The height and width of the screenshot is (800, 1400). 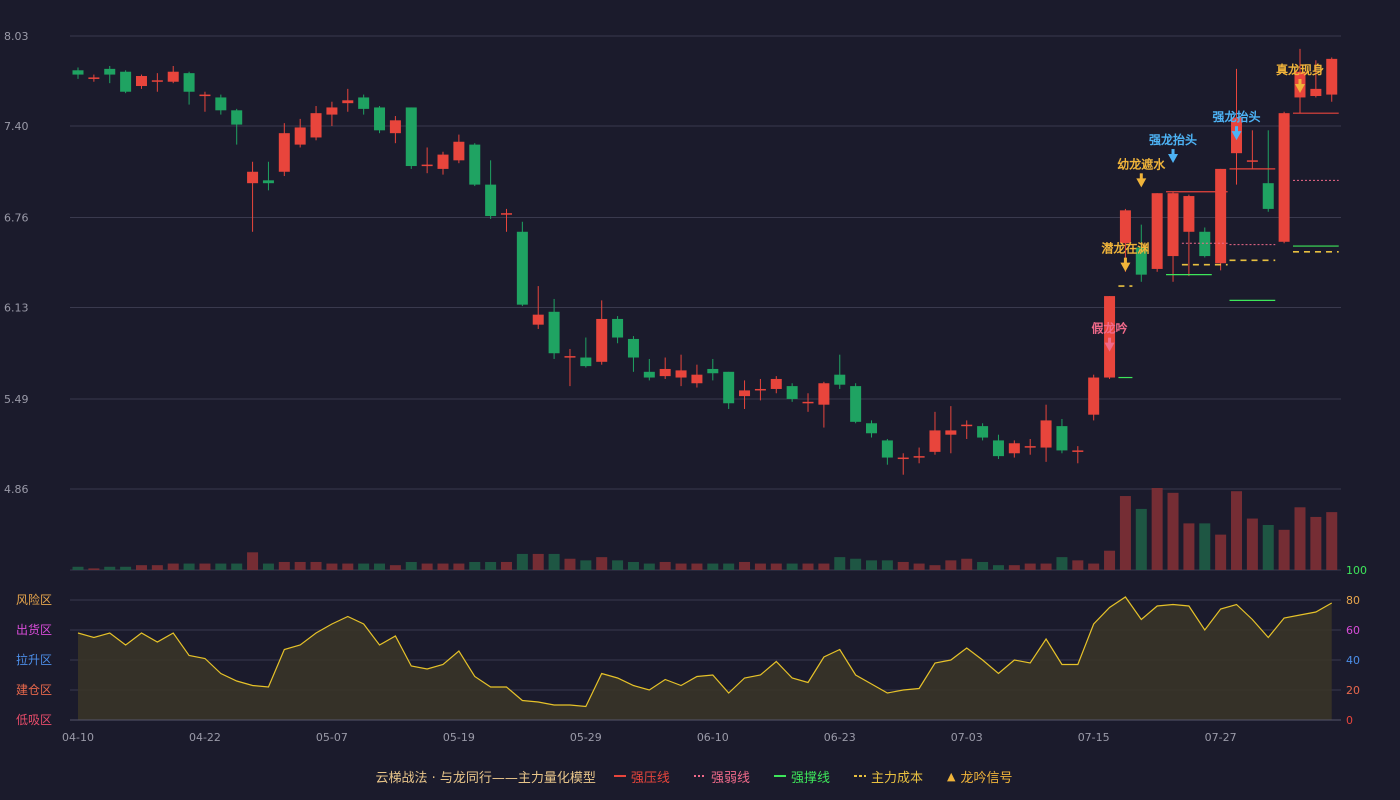 What do you see at coordinates (1353, 630) in the screenshot?
I see `oscillator-tick-label: 60` at bounding box center [1353, 630].